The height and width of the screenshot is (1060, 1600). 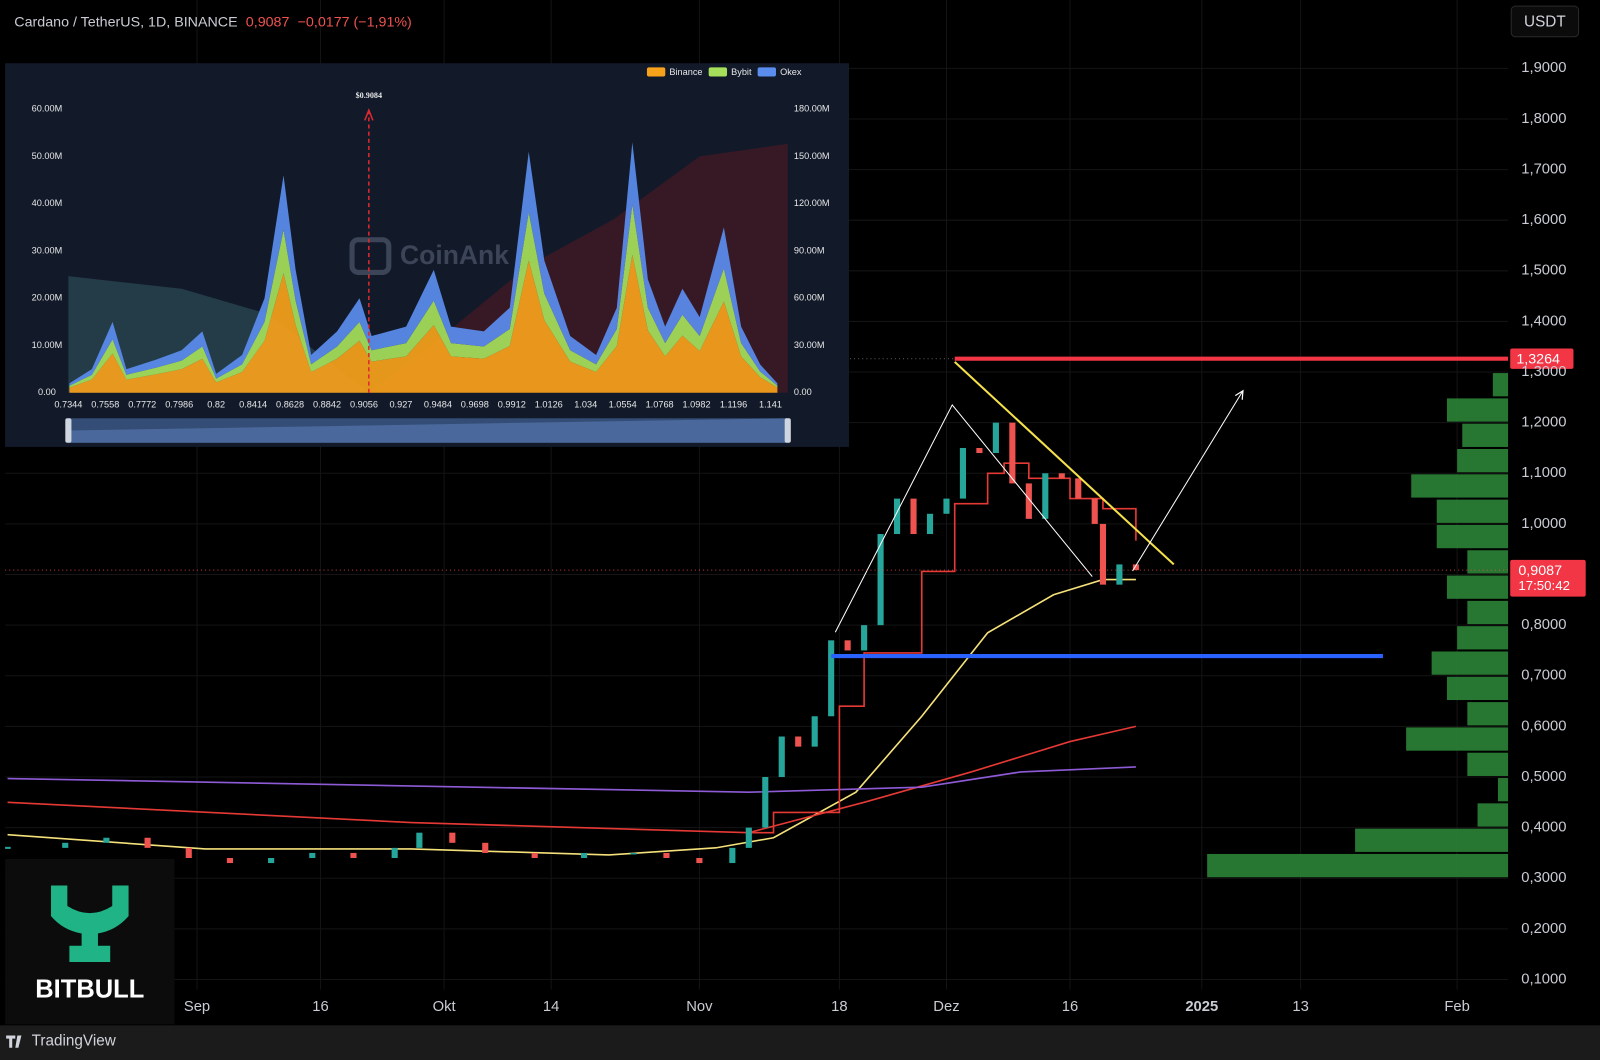 What do you see at coordinates (47, 156) in the screenshot?
I see `y-tick-label: 50.00M` at bounding box center [47, 156].